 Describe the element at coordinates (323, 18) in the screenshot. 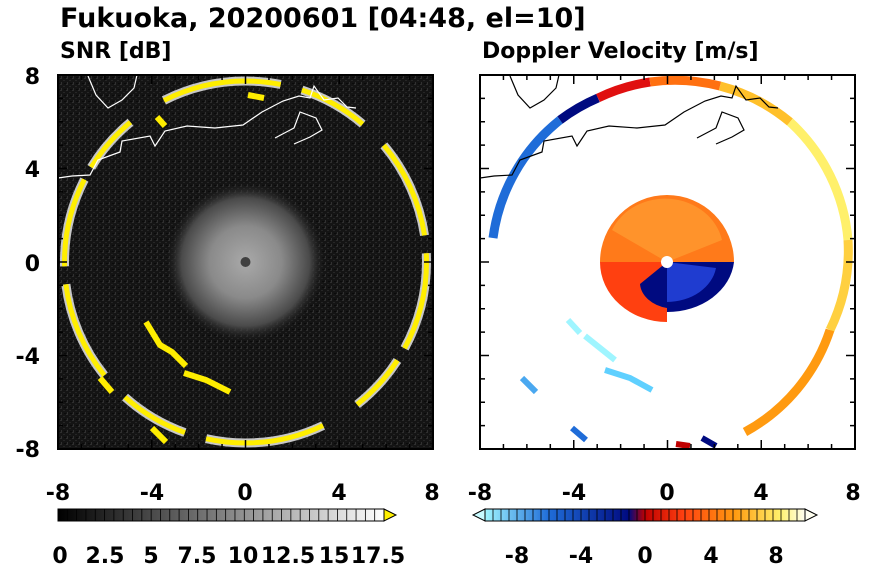

I see `figure-title: Fukuoka, 20200601 [04:48, el=10]` at that location.